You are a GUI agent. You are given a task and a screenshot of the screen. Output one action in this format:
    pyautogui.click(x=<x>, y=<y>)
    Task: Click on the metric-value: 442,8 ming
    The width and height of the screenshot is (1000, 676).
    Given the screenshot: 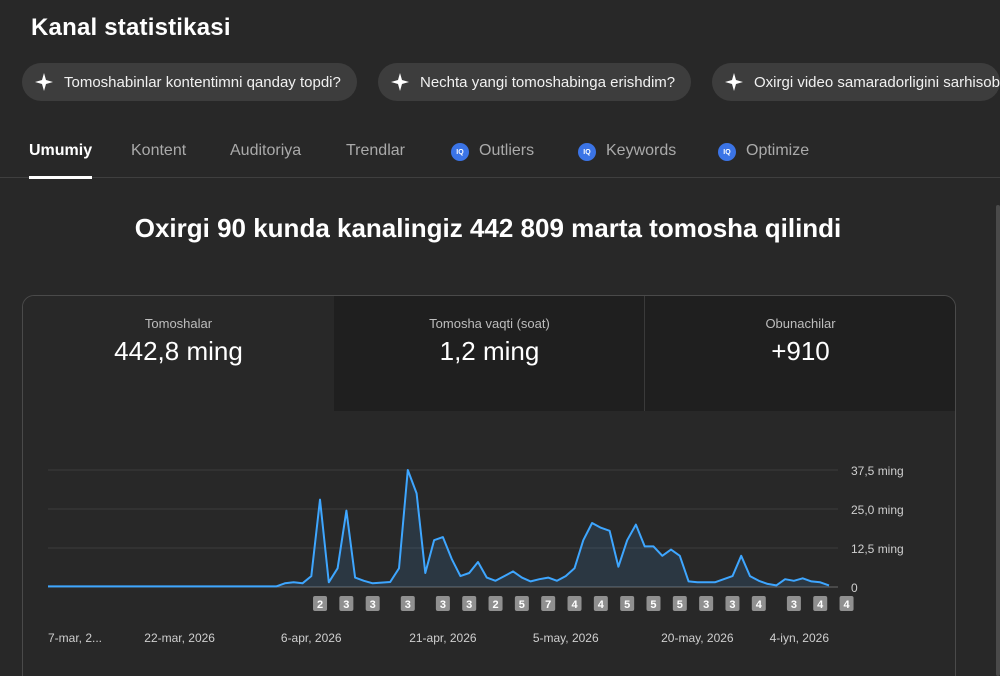 What is the action you would take?
    pyautogui.click(x=178, y=351)
    